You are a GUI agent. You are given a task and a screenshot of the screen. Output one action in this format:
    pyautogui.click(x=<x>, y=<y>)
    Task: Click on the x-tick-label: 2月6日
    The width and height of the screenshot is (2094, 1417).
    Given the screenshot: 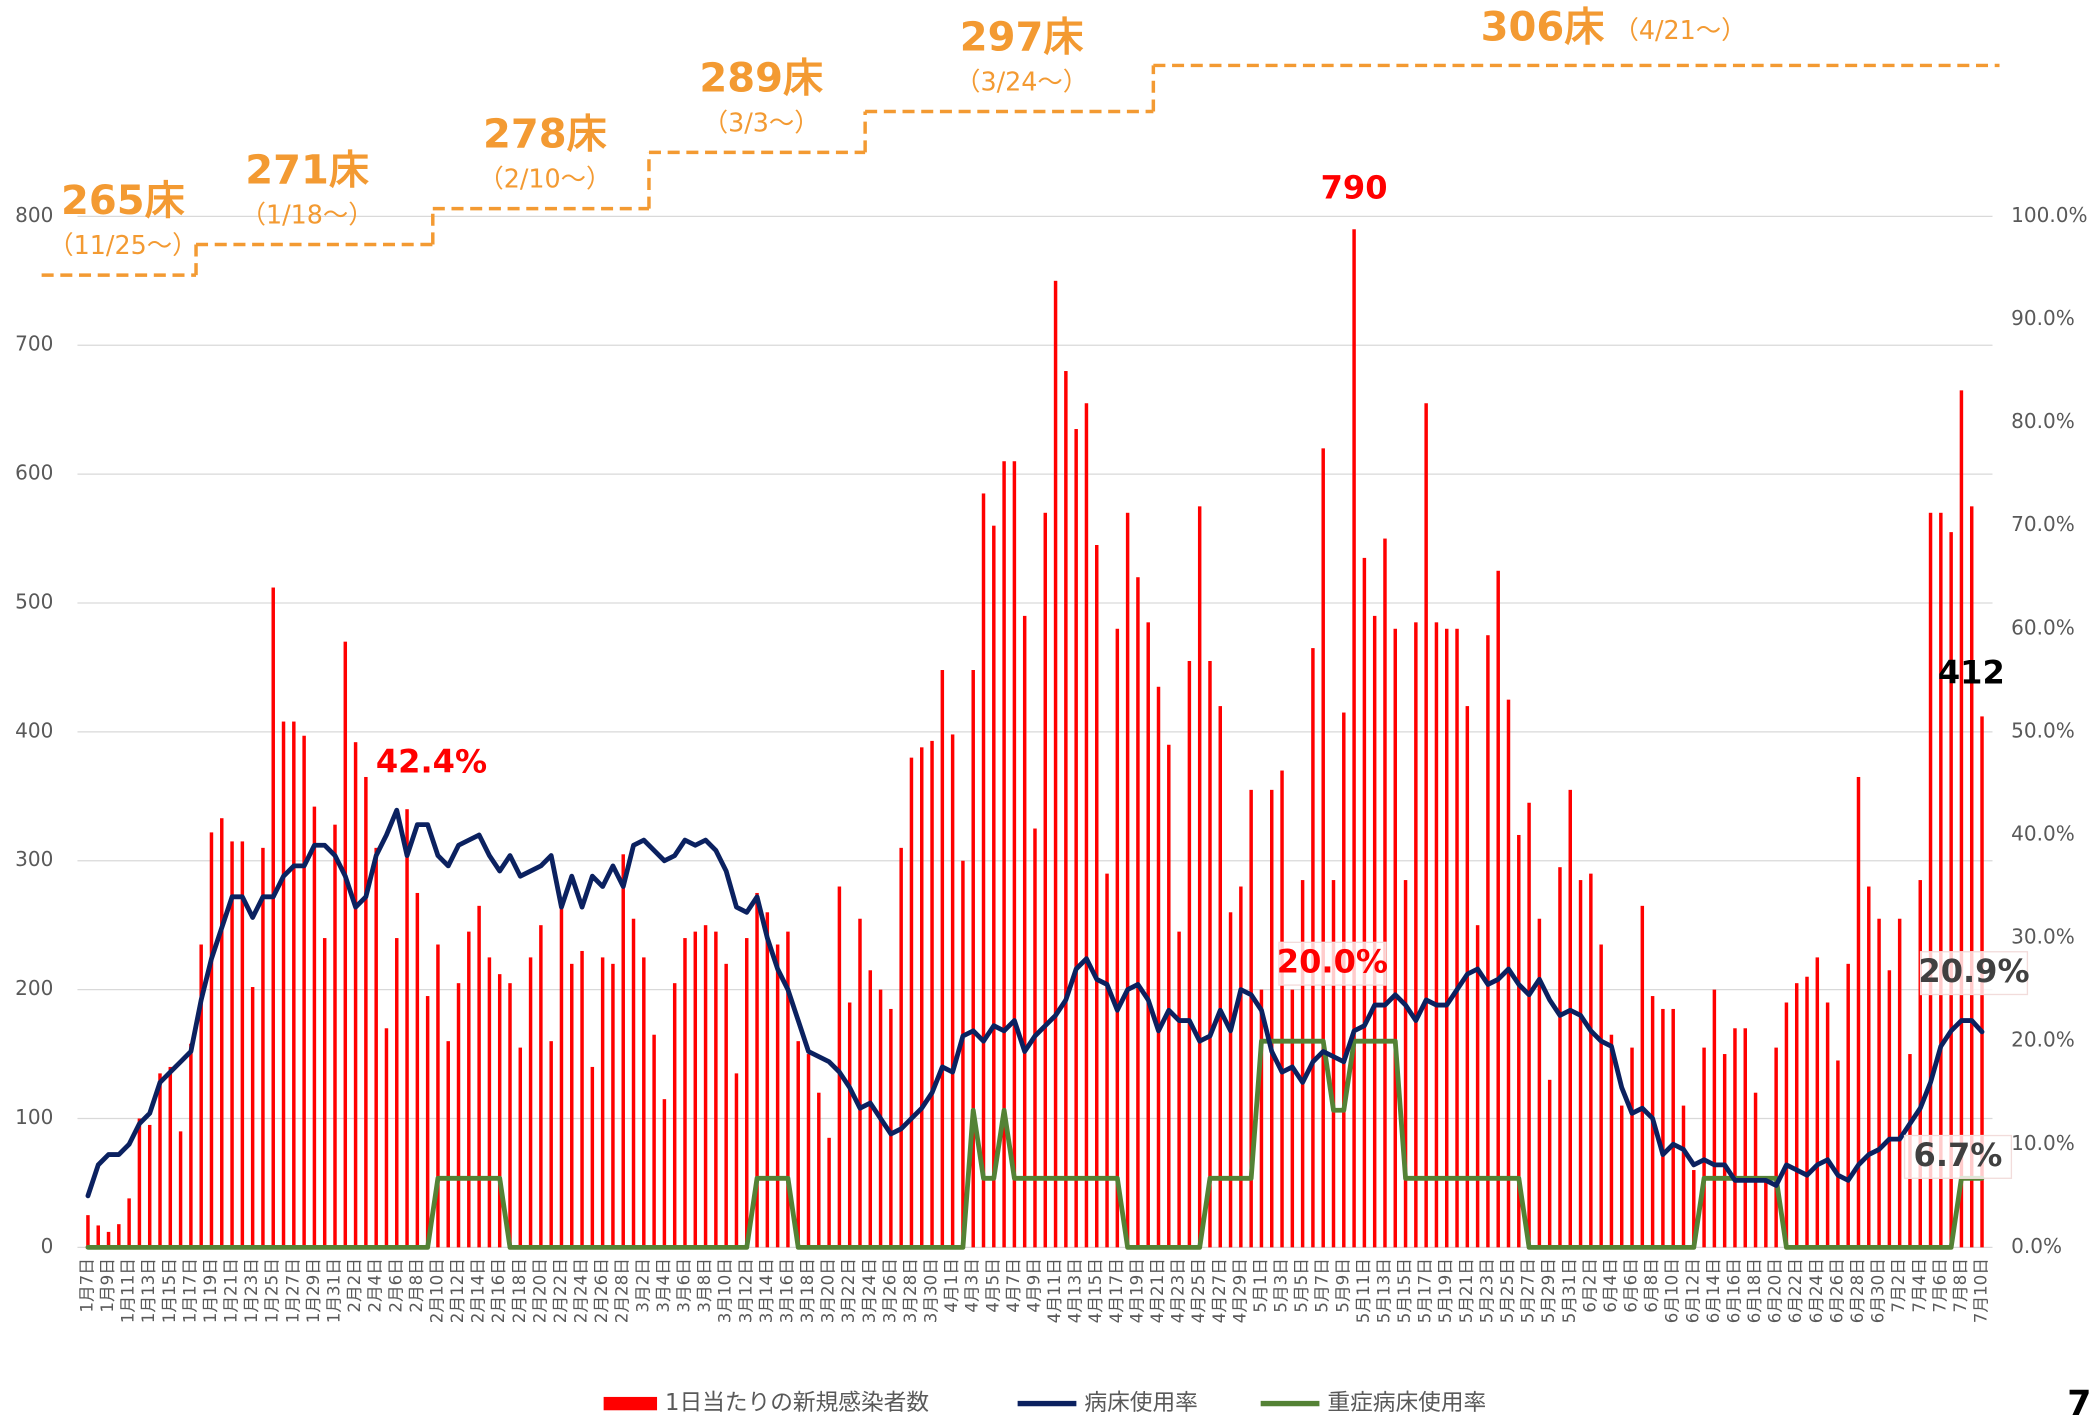 What is the action you would take?
    pyautogui.click(x=395, y=1285)
    